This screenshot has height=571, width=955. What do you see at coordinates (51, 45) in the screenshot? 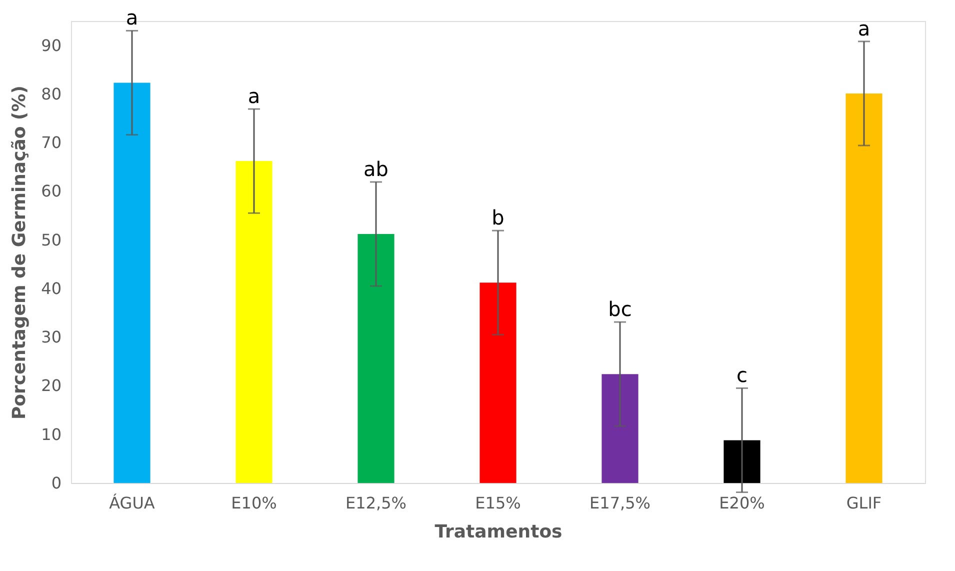
I see `y-tick-label: 90` at bounding box center [51, 45].